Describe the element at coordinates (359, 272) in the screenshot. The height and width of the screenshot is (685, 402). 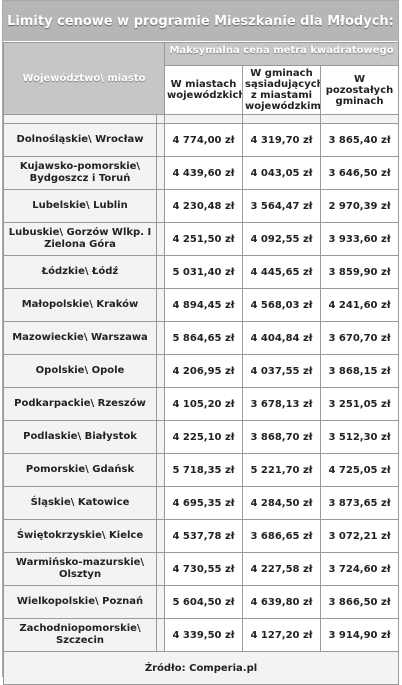
I see `price-other-cell: 3 859,90 zł` at that location.